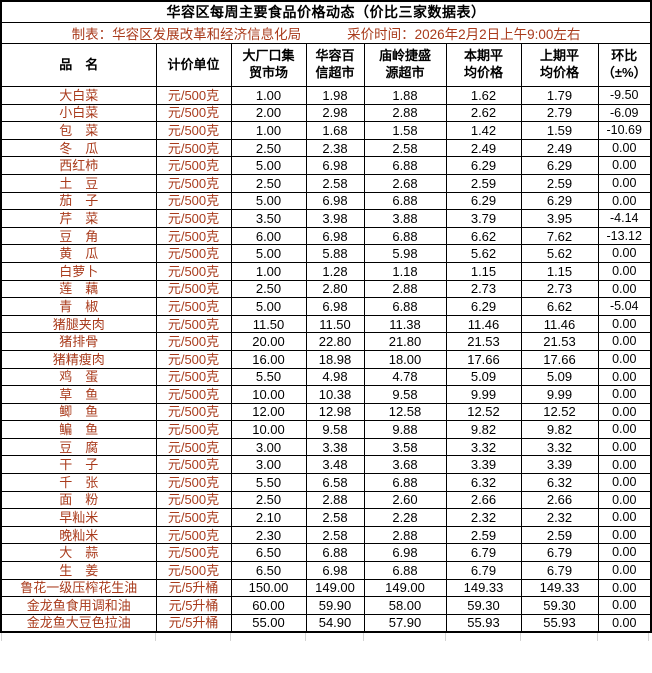 This screenshot has height=673, width=652. What do you see at coordinates (335, 605) in the screenshot?
I see `market2-price-cell: 59.90` at bounding box center [335, 605].